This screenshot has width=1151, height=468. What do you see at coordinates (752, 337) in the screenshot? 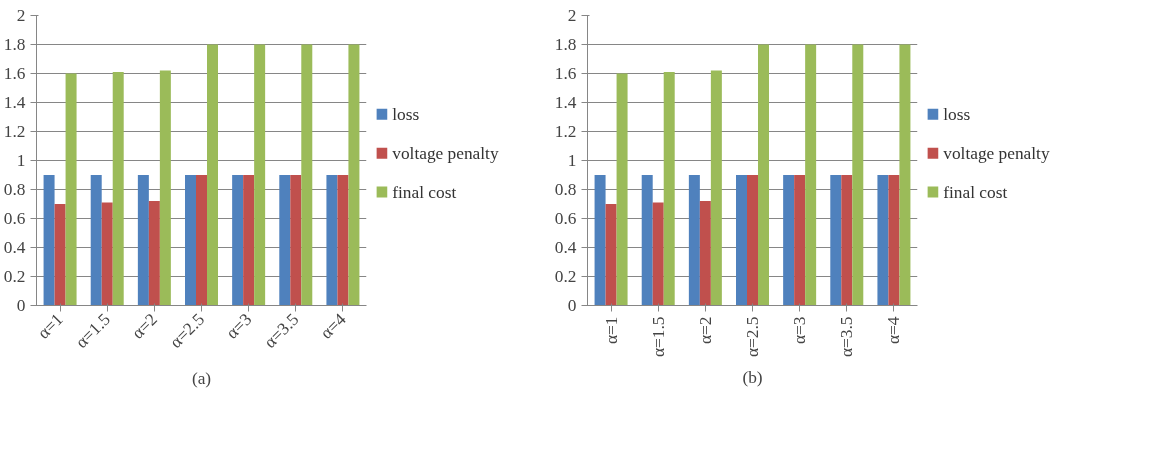
I see `x-tick-label: α=2.5` at bounding box center [752, 337].